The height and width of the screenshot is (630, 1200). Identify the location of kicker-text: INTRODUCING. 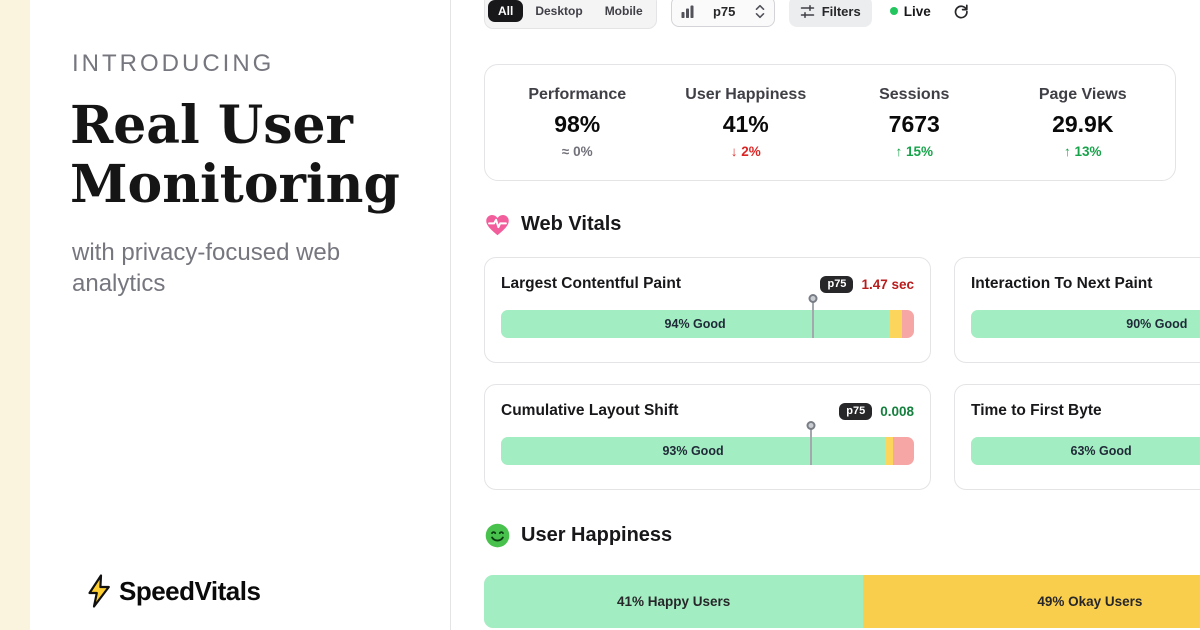
(173, 63).